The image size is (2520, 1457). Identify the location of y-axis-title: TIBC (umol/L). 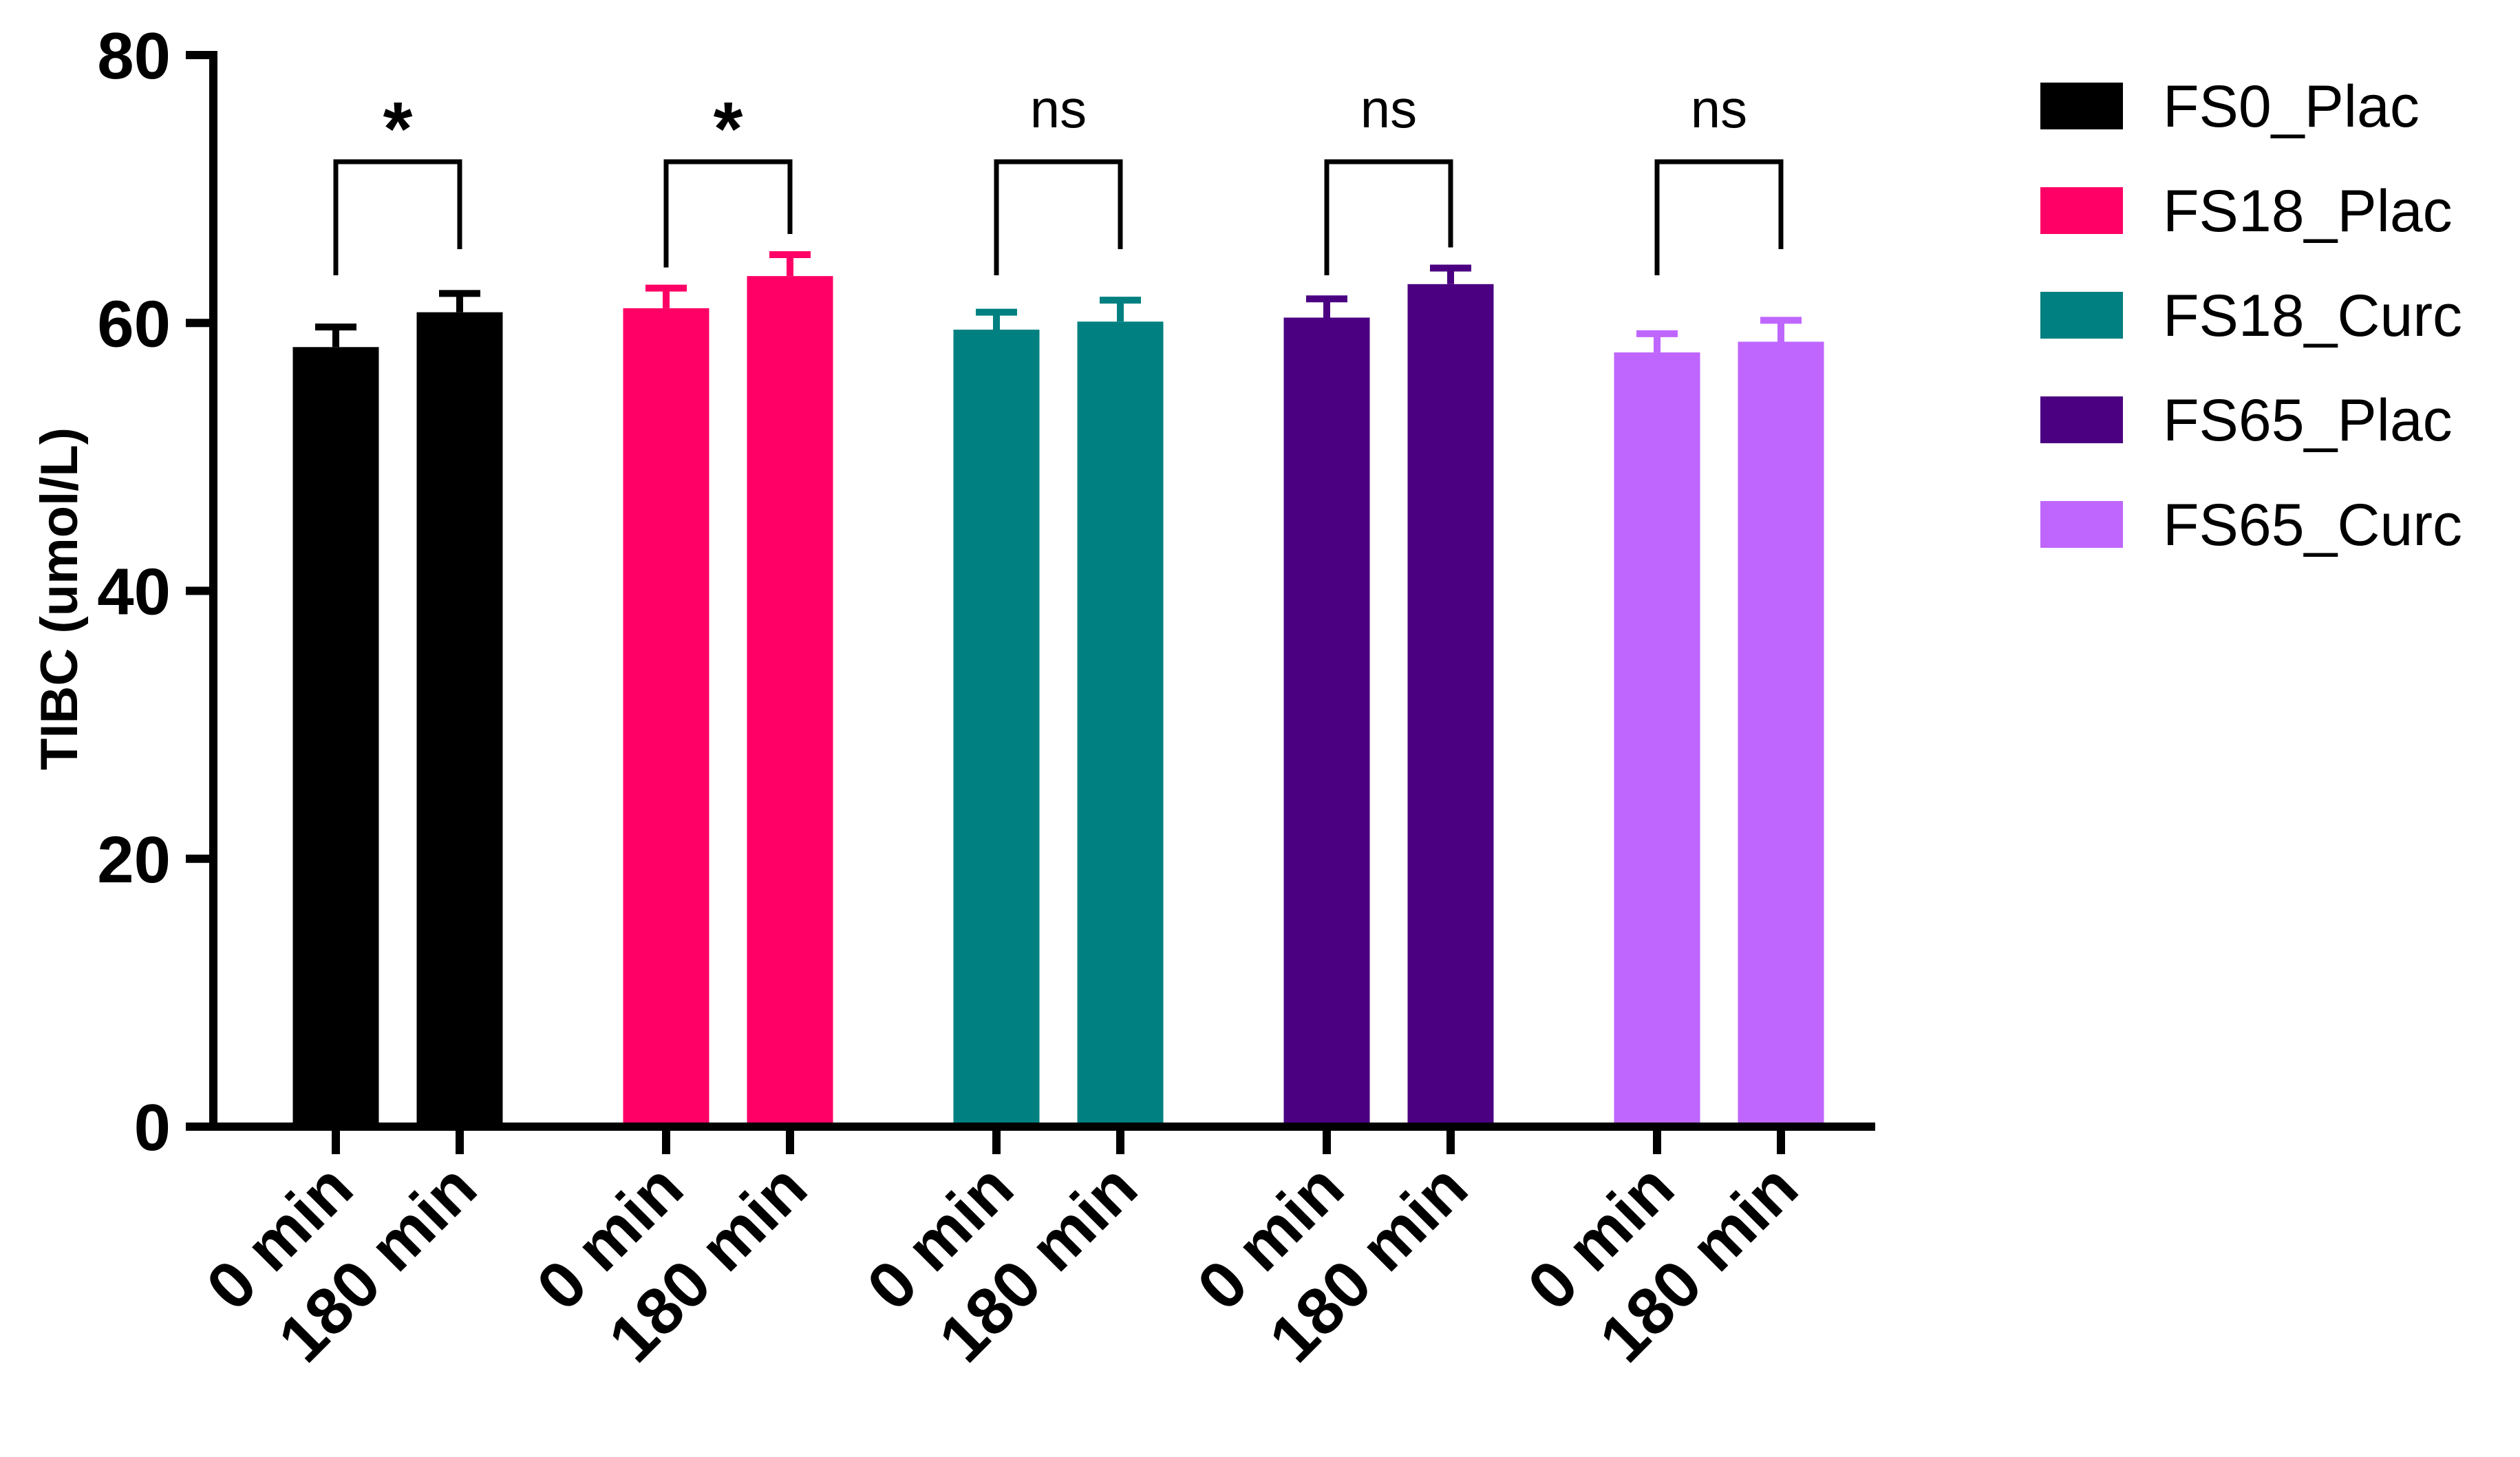
(59, 598).